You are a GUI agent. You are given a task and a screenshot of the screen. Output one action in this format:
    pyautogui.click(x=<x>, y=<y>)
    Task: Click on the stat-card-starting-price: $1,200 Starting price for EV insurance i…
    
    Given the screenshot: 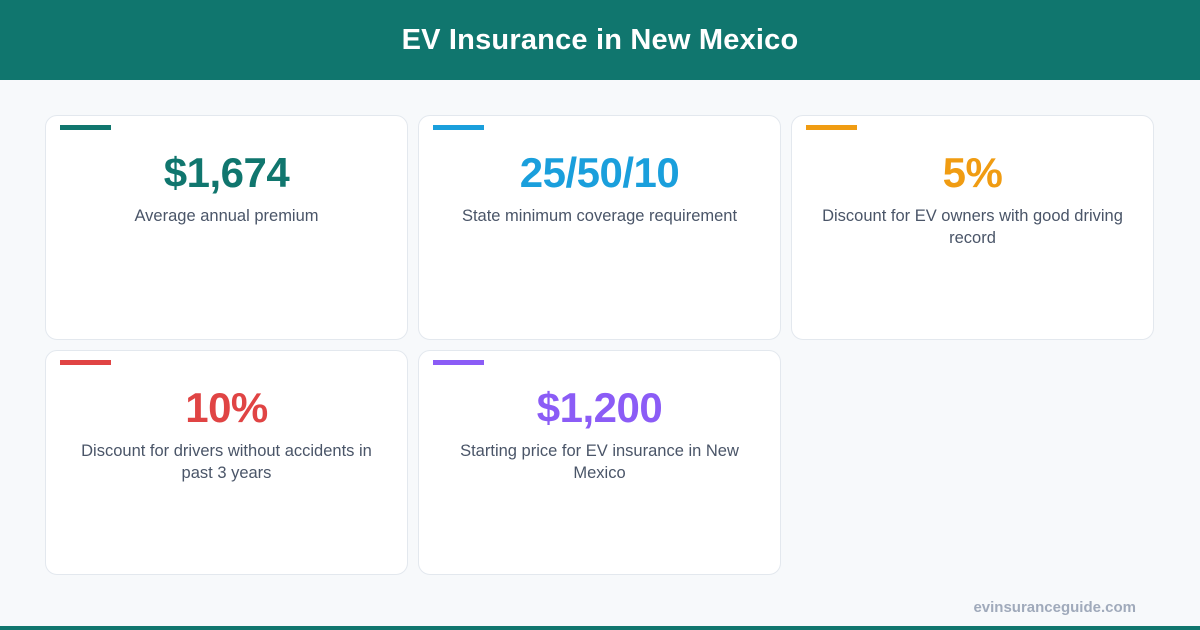 What is the action you would take?
    pyautogui.click(x=599, y=462)
    